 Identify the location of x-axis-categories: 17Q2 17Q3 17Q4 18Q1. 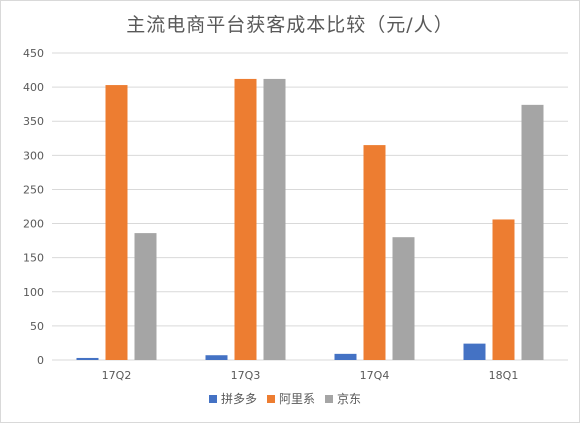
(310, 375).